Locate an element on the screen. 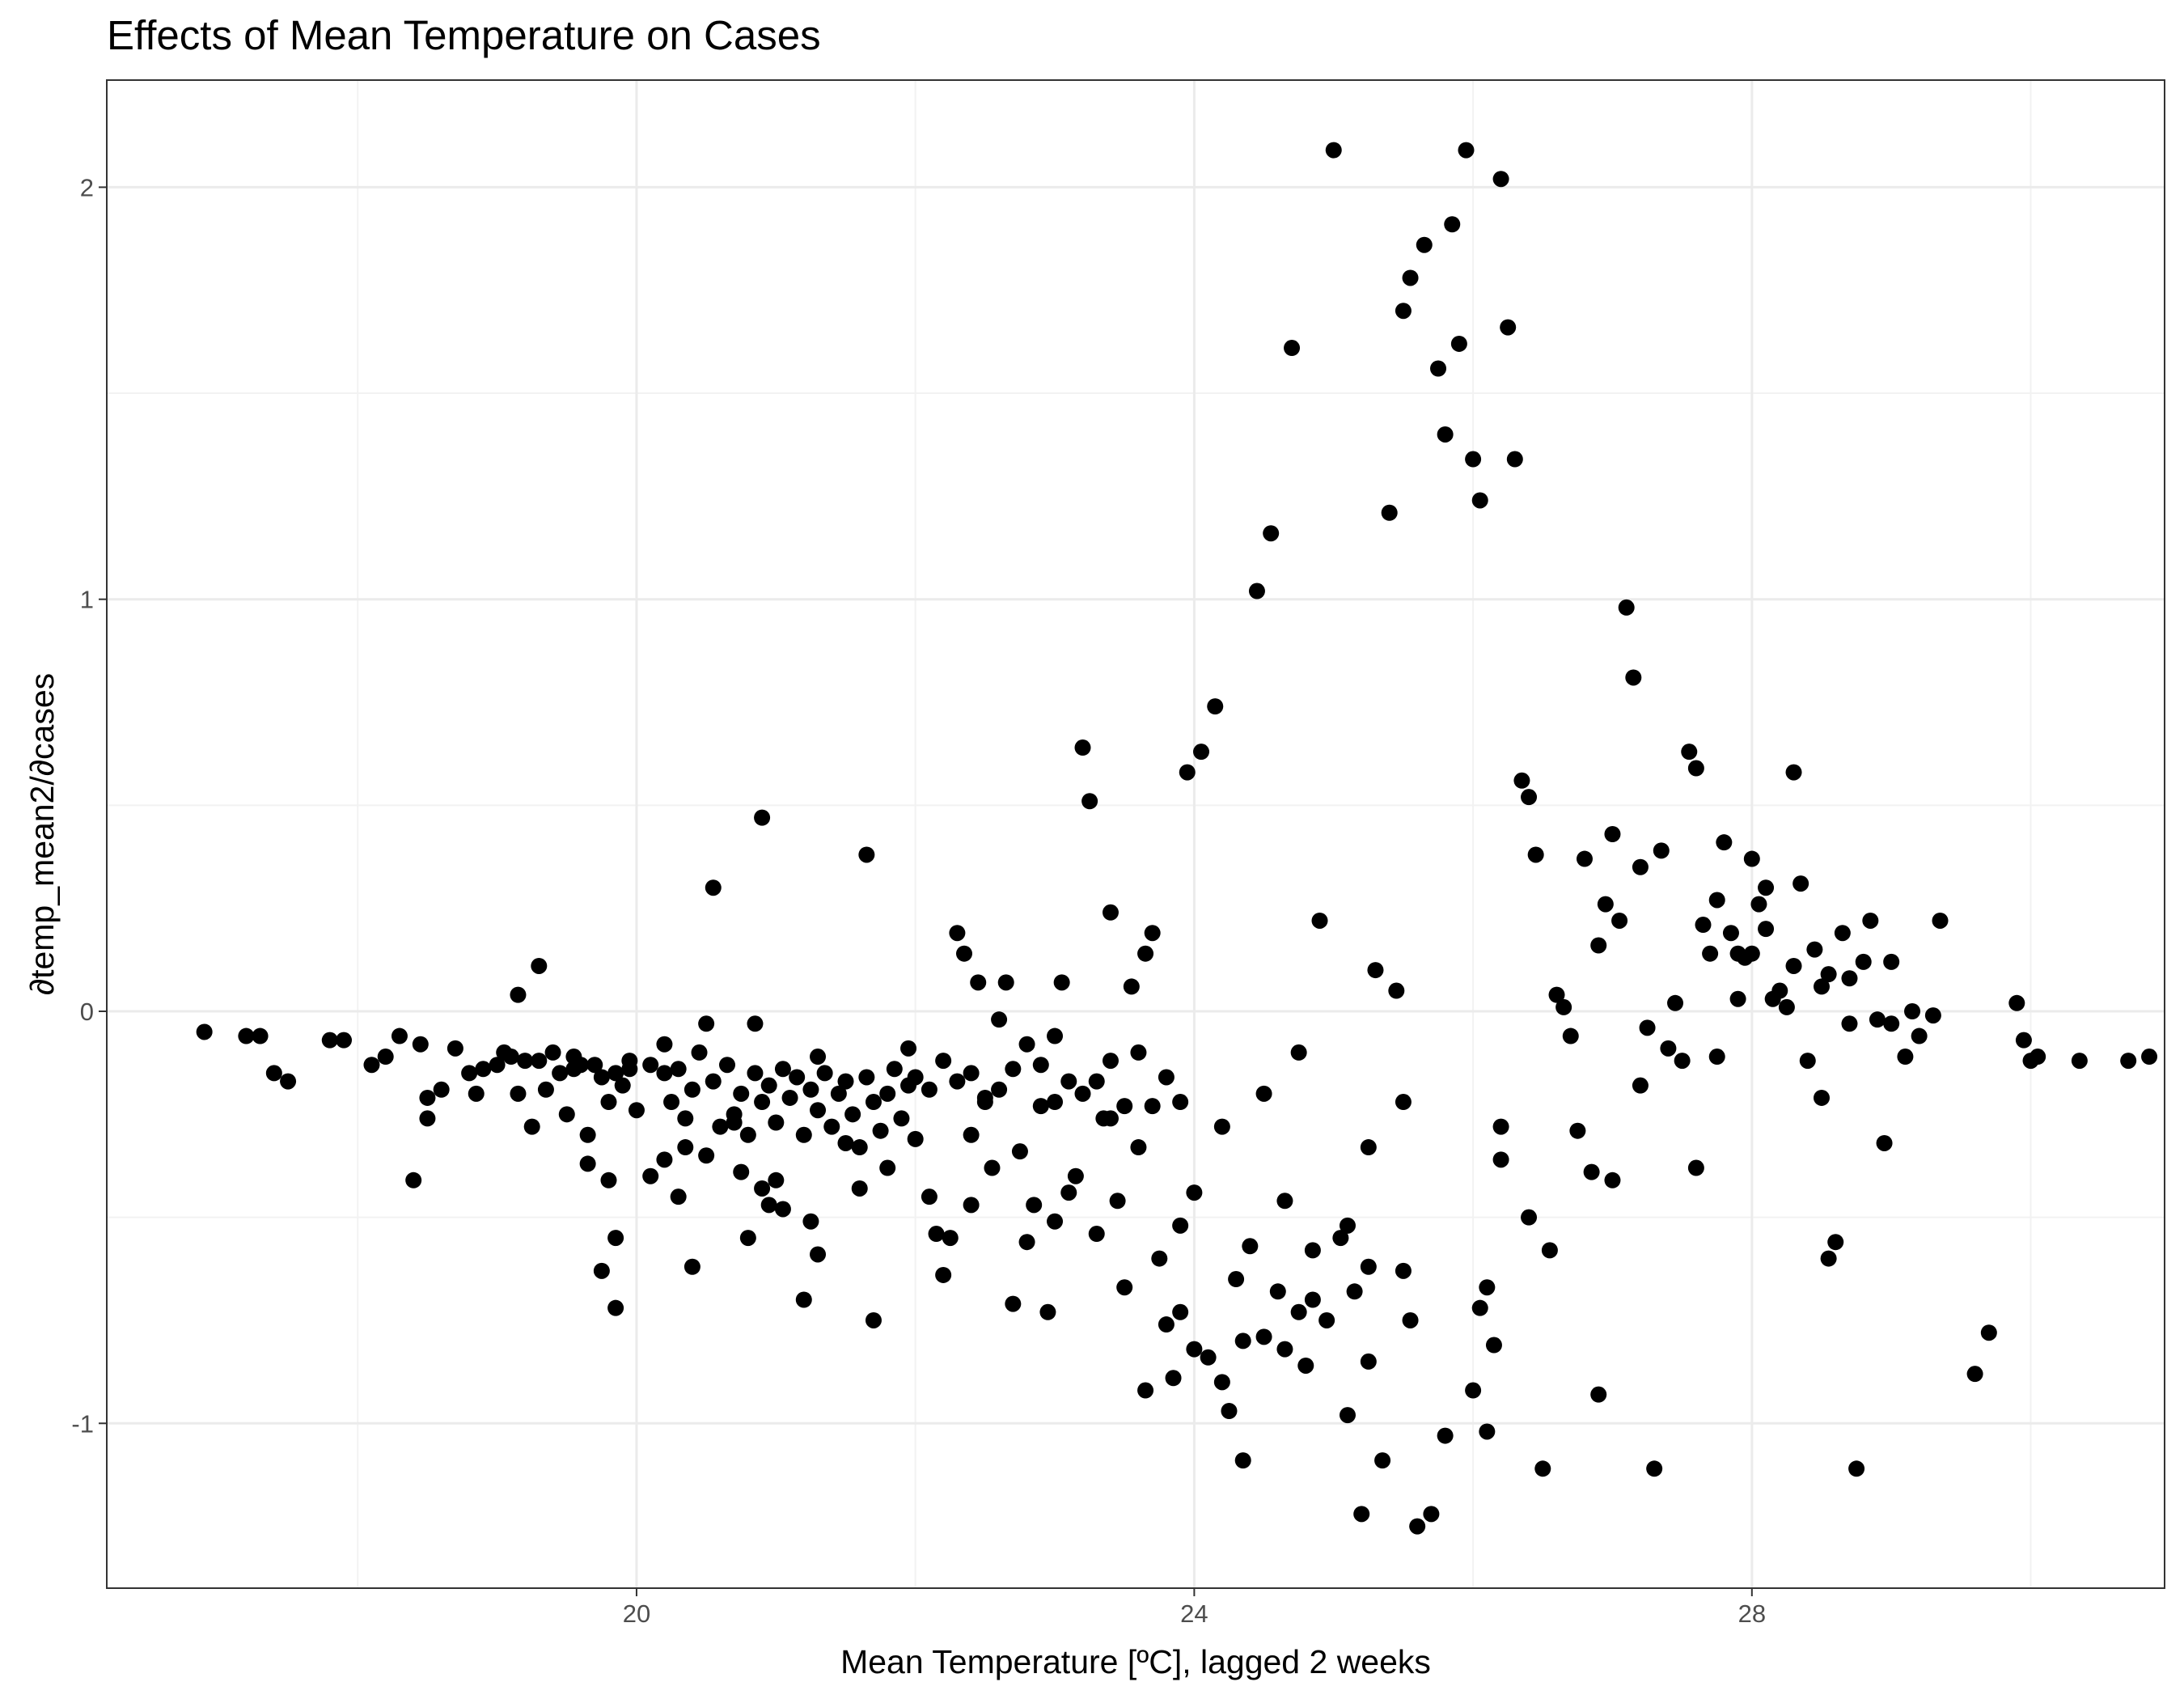 The height and width of the screenshot is (1699, 2184). y-tick-label: 0 is located at coordinates (87, 1012).